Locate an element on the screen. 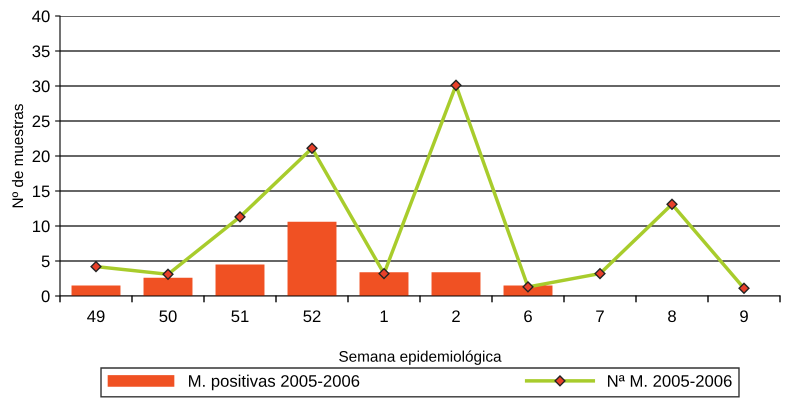  x-tick-label: 51 is located at coordinates (239, 316).